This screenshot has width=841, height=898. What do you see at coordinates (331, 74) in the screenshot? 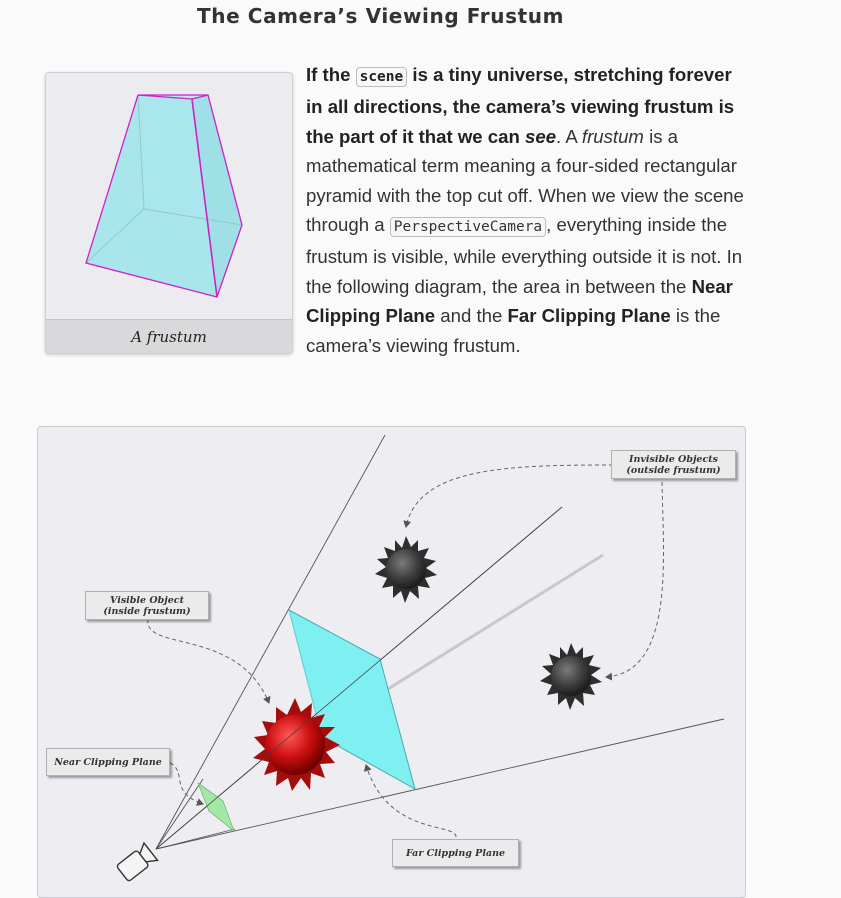
I see `text-run: If the` at bounding box center [331, 74].